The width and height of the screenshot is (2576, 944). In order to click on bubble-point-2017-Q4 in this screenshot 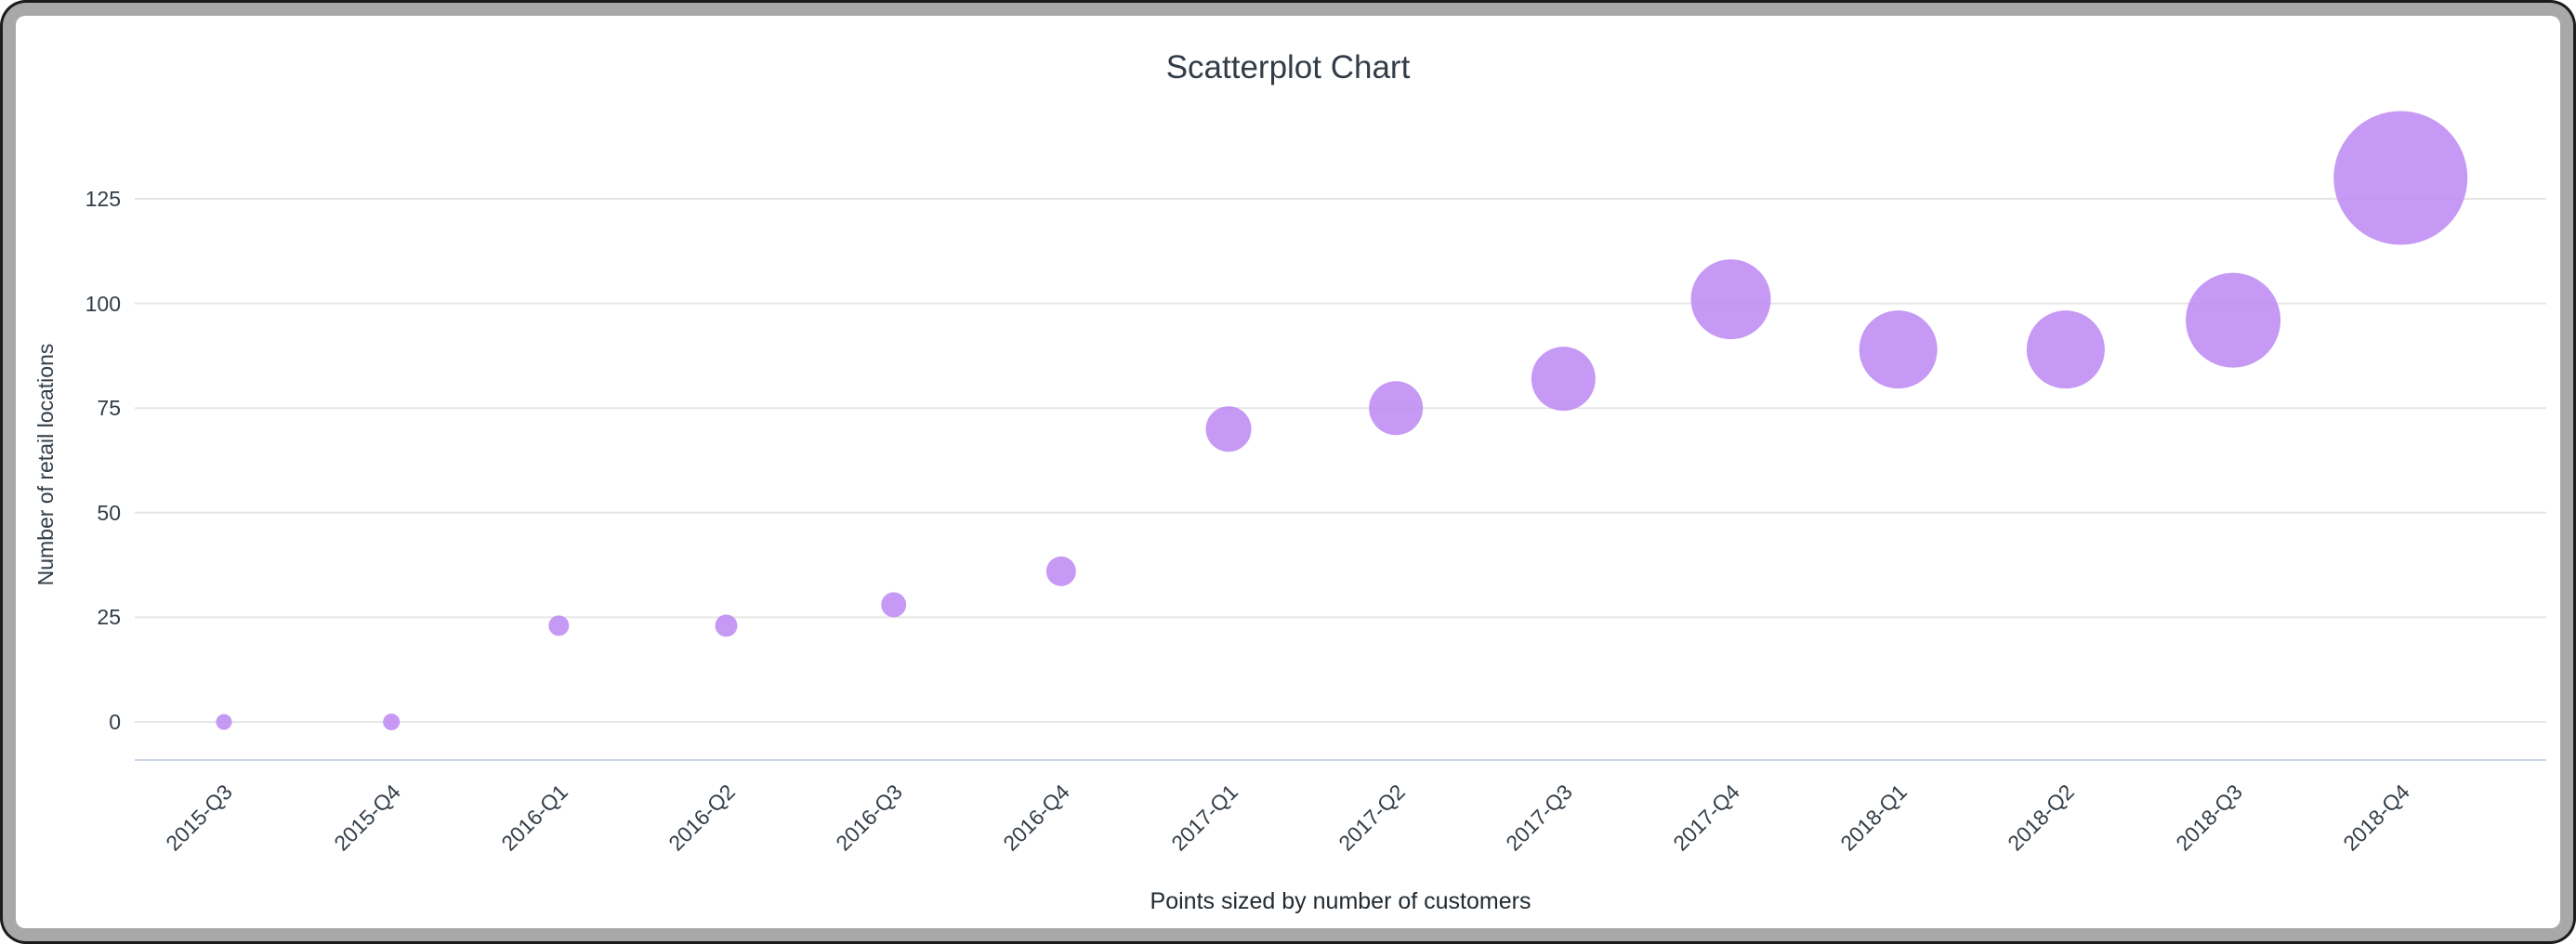, I will do `click(1730, 299)`.